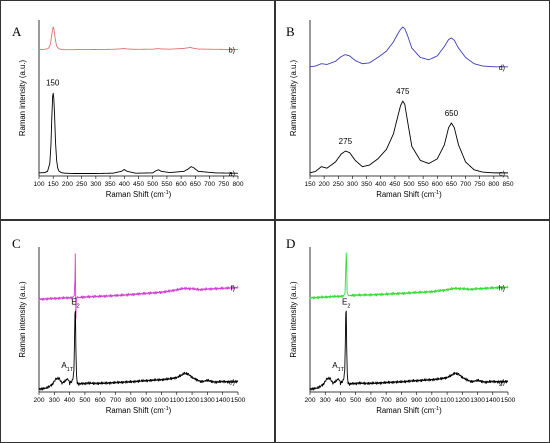  What do you see at coordinates (16, 243) in the screenshot?
I see `panel-letter: C` at bounding box center [16, 243].